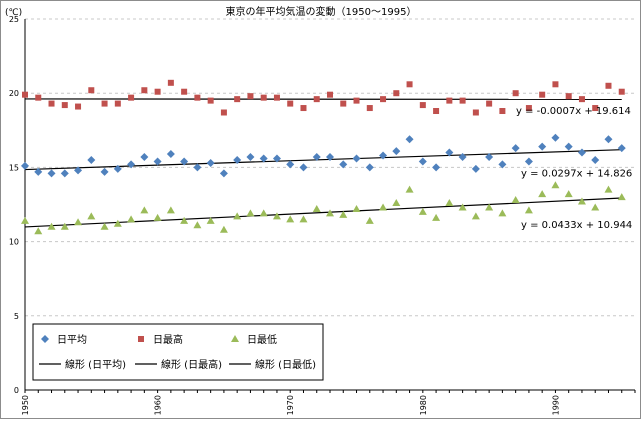 The height and width of the screenshot is (424, 641). I want to click on y-tick-label: 5, so click(16, 316).